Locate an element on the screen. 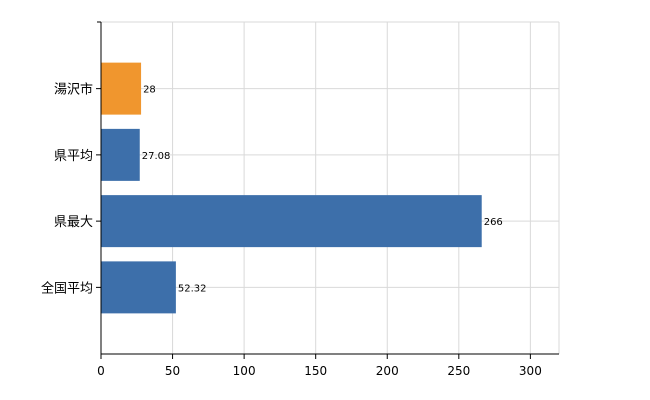  data-label: 52.32 is located at coordinates (192, 288).